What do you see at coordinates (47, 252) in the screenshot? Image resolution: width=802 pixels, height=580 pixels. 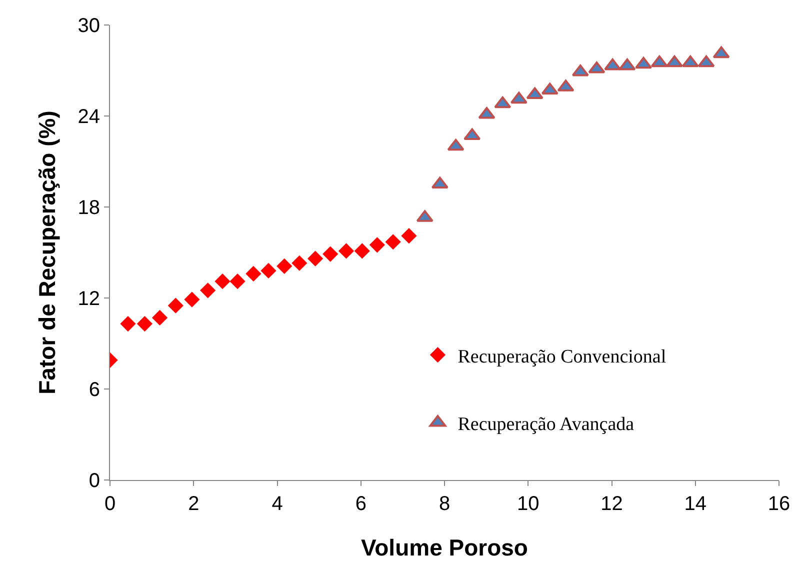 I see `y-axis-title: Fator de Recuperação (%)` at bounding box center [47, 252].